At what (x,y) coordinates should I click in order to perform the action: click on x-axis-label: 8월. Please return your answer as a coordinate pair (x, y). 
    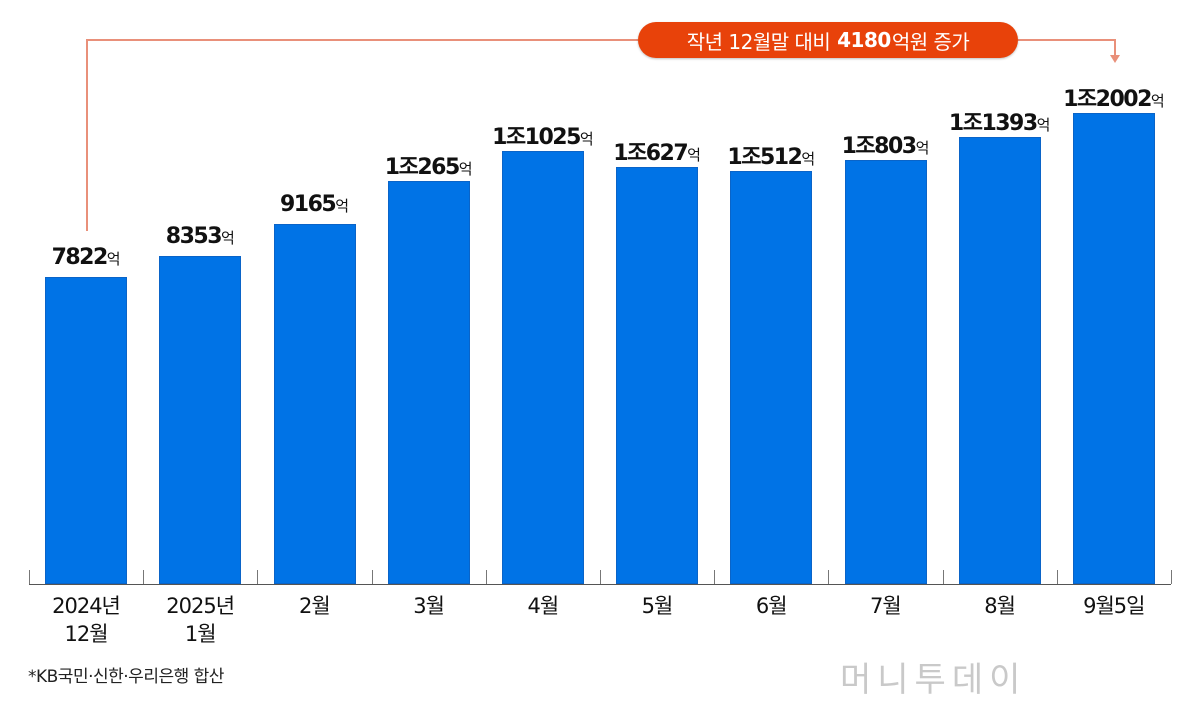
    Looking at the image, I should click on (1000, 606).